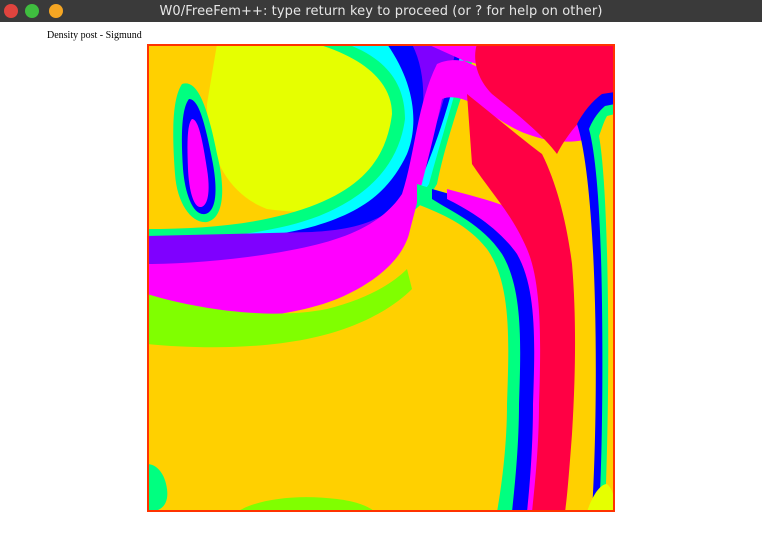 Image resolution: width=762 pixels, height=533 pixels. Describe the element at coordinates (306, 504) in the screenshot. I see `bottom-center-blob` at that location.